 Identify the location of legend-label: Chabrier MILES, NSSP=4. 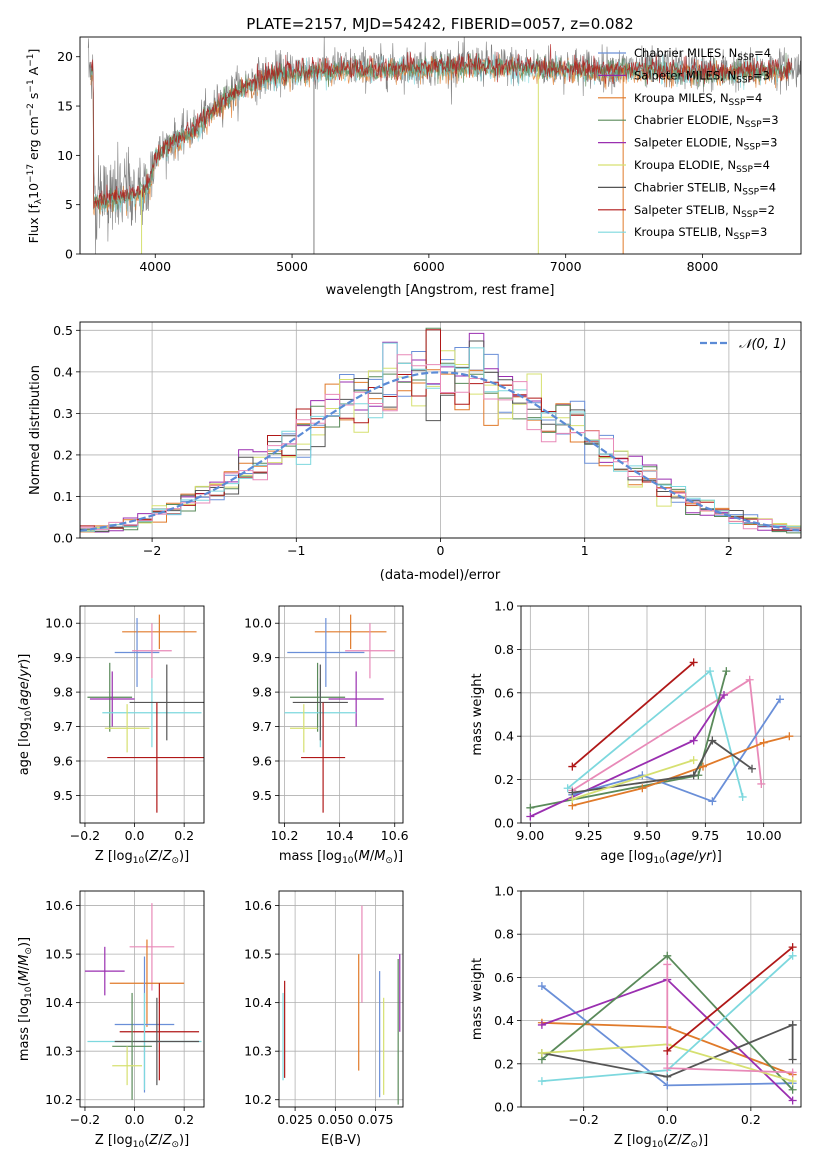
(702, 54).